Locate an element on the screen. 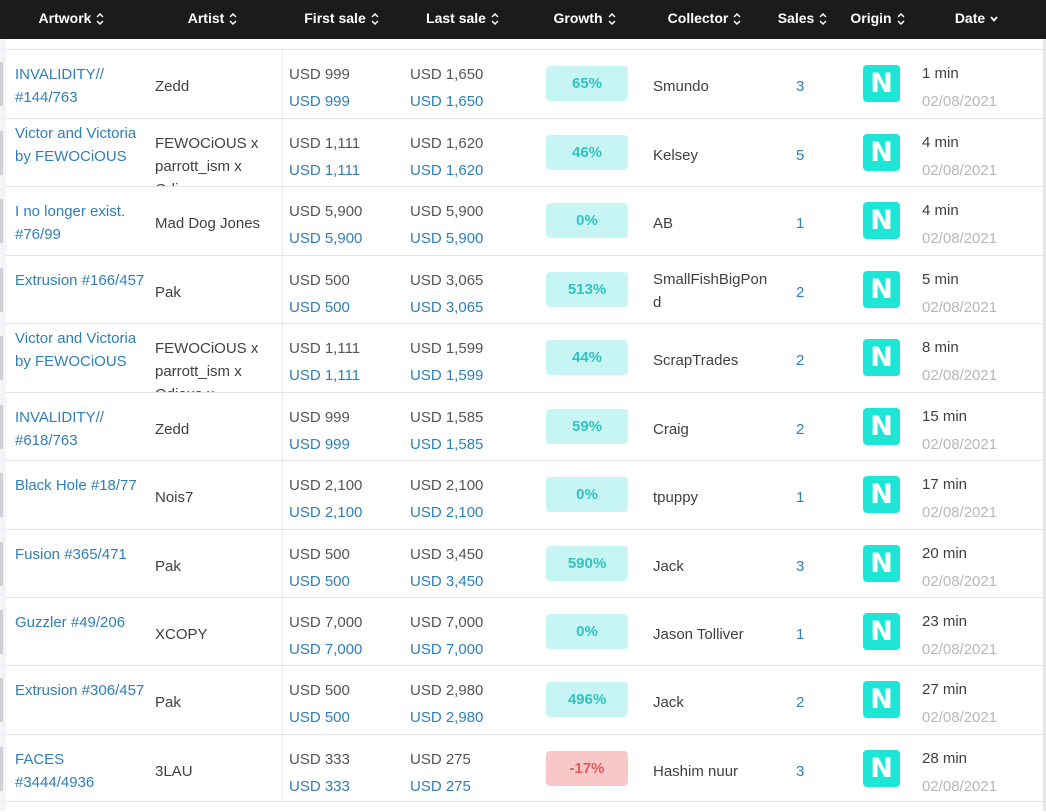 This screenshot has width=1046, height=812. first-sale-value: USD 333 is located at coordinates (319, 759).